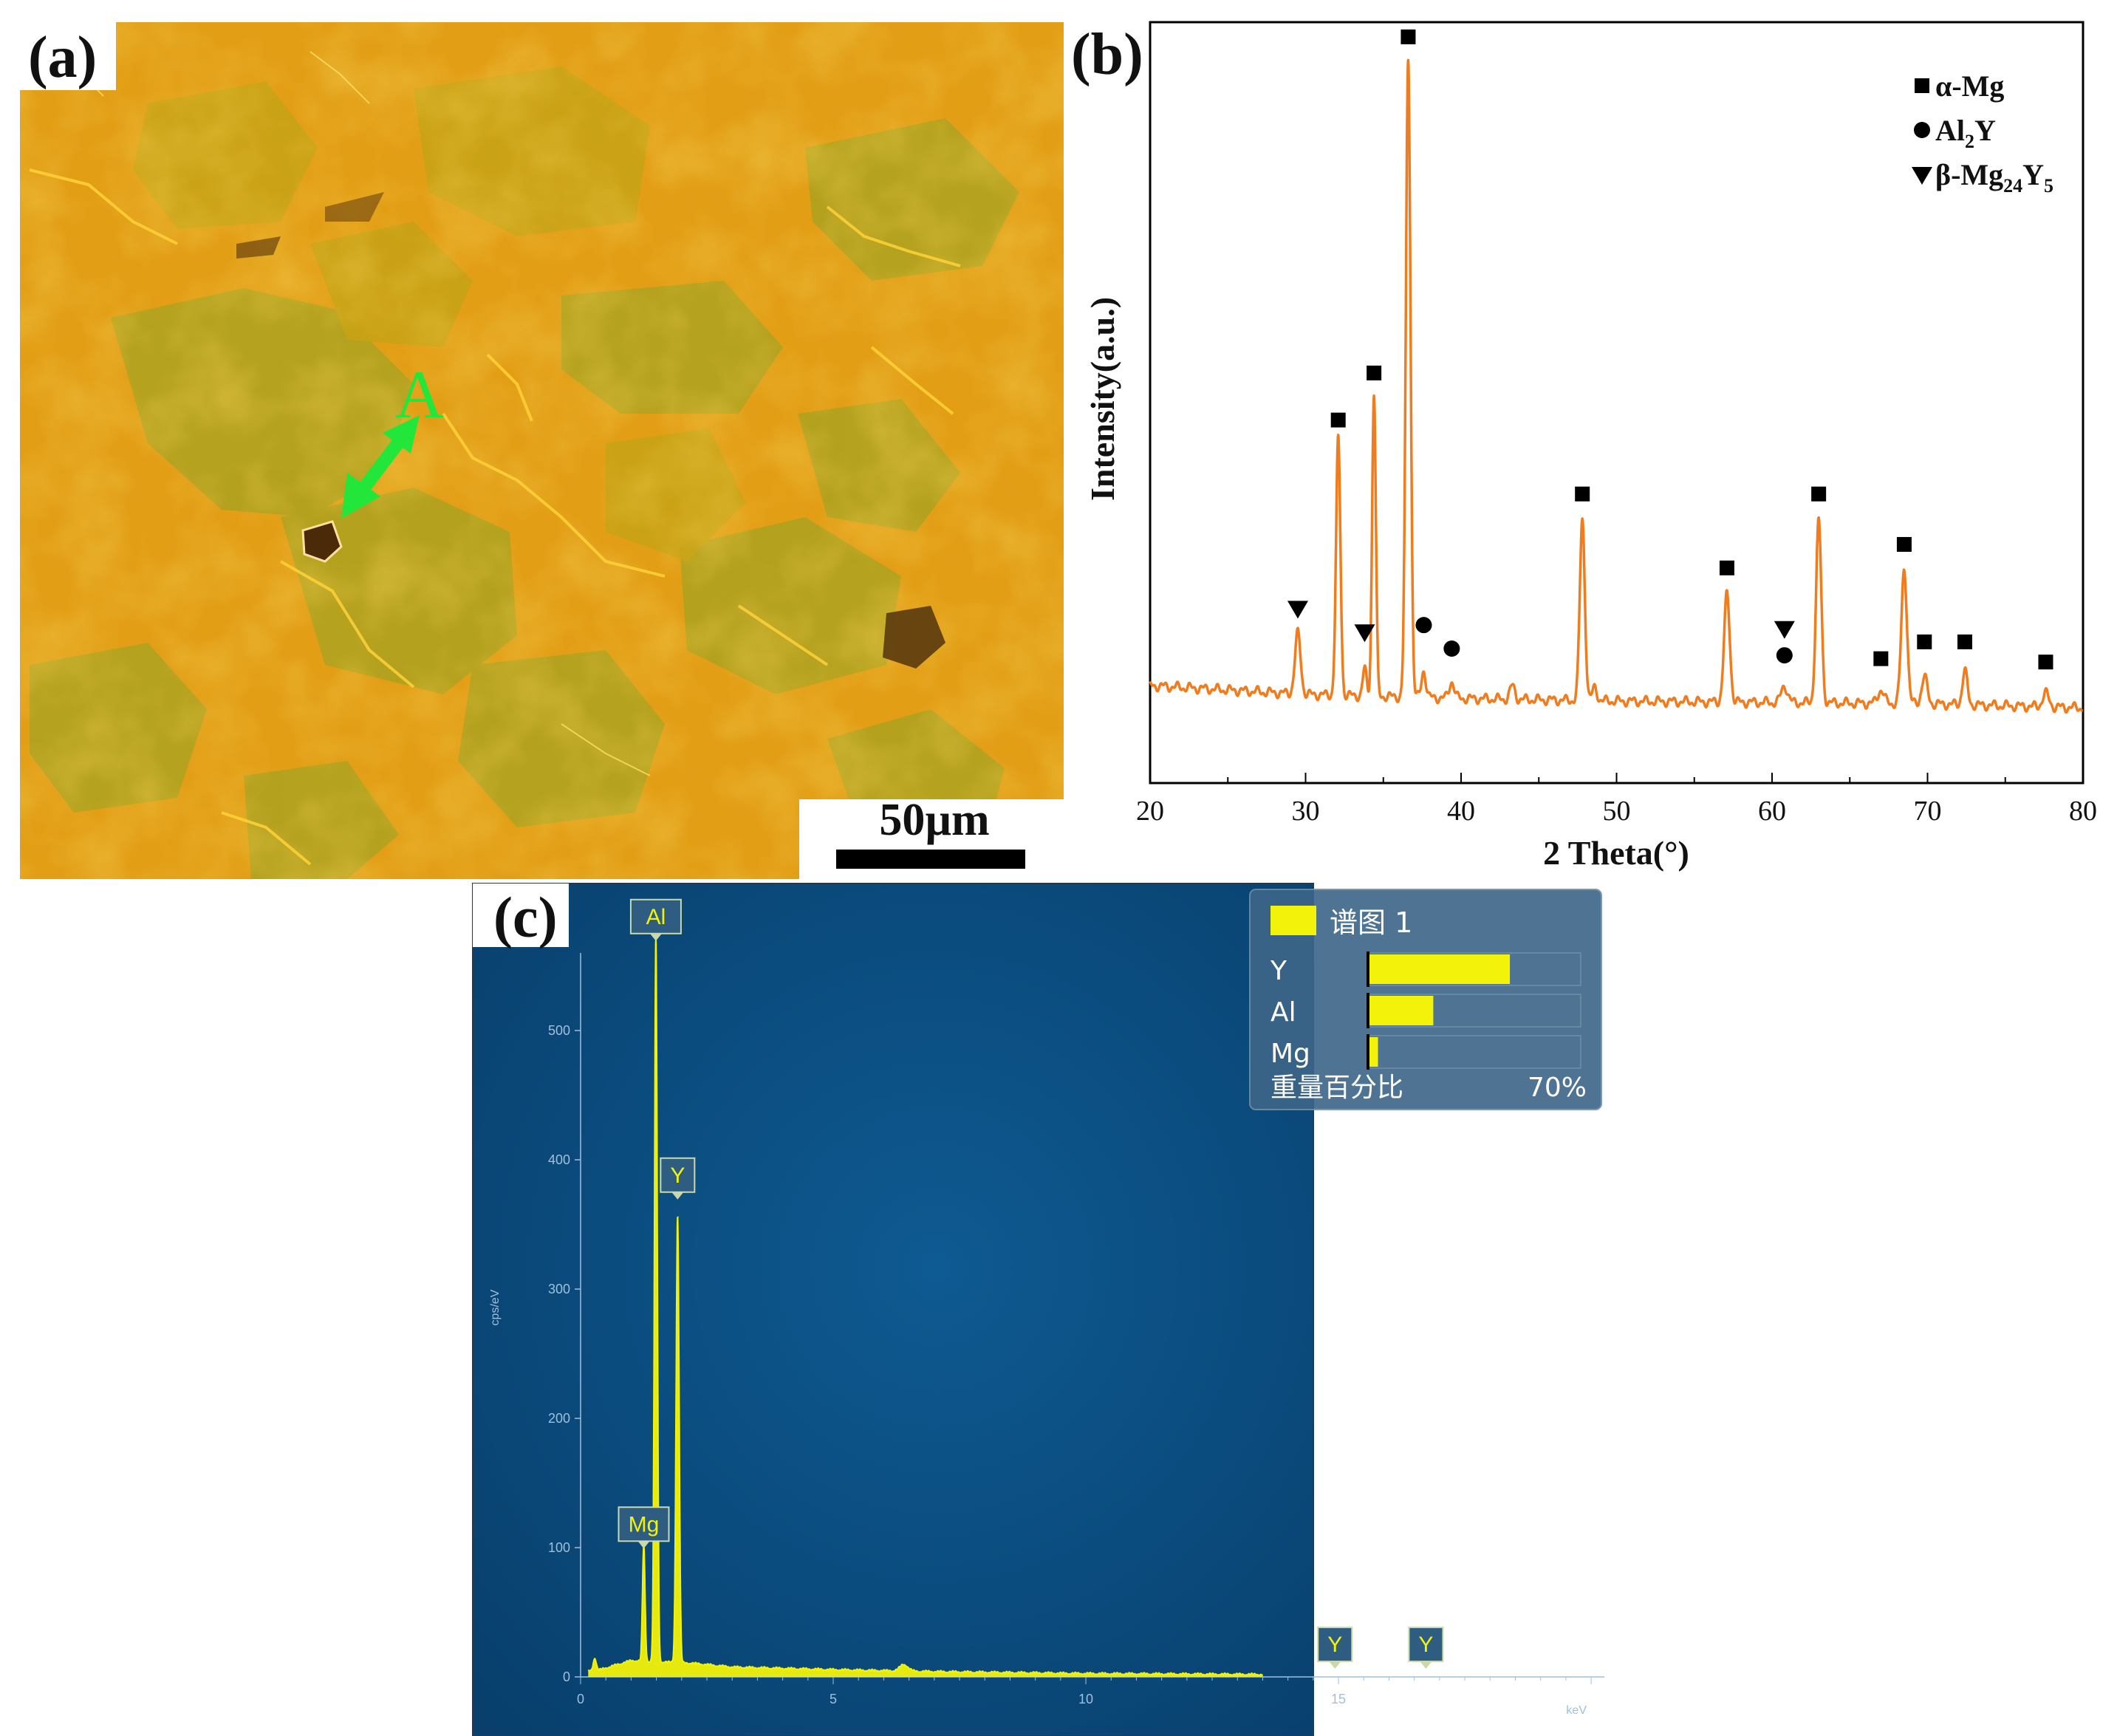 This screenshot has width=2117, height=1736. Describe the element at coordinates (380, 467) in the screenshot. I see `arrow-icon` at that location.